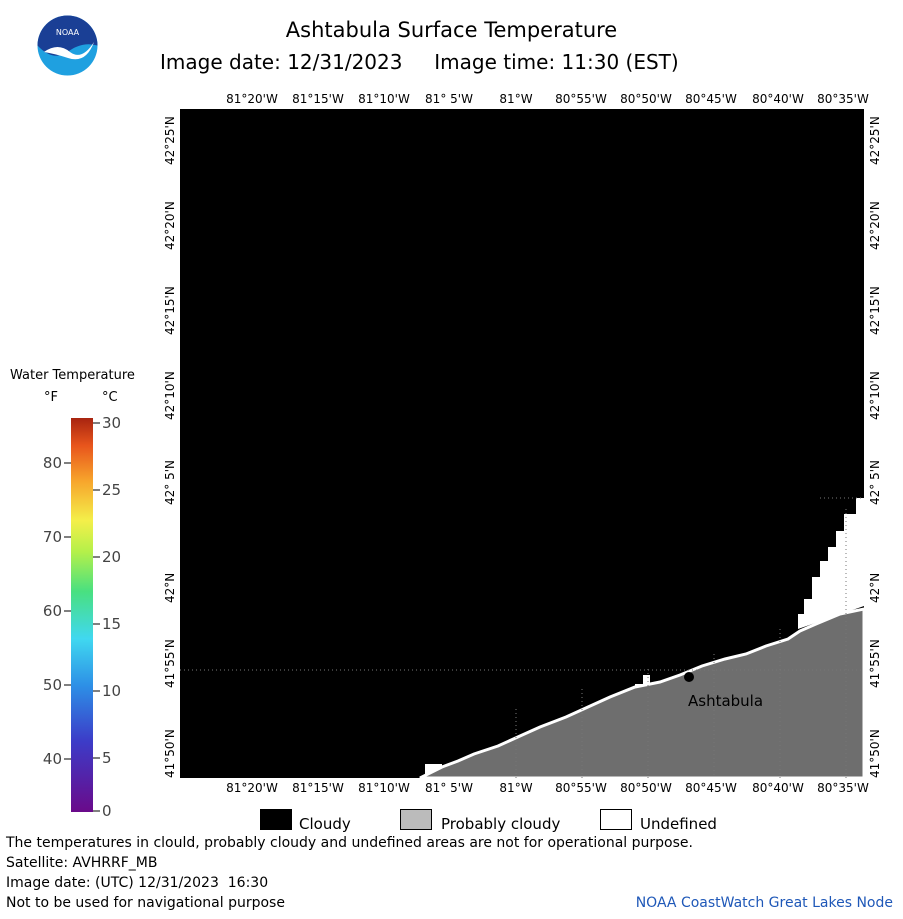 The width and height of the screenshot is (903, 919). I want to click on longitude-tick-bottom: 80°35'W, so click(843, 788).